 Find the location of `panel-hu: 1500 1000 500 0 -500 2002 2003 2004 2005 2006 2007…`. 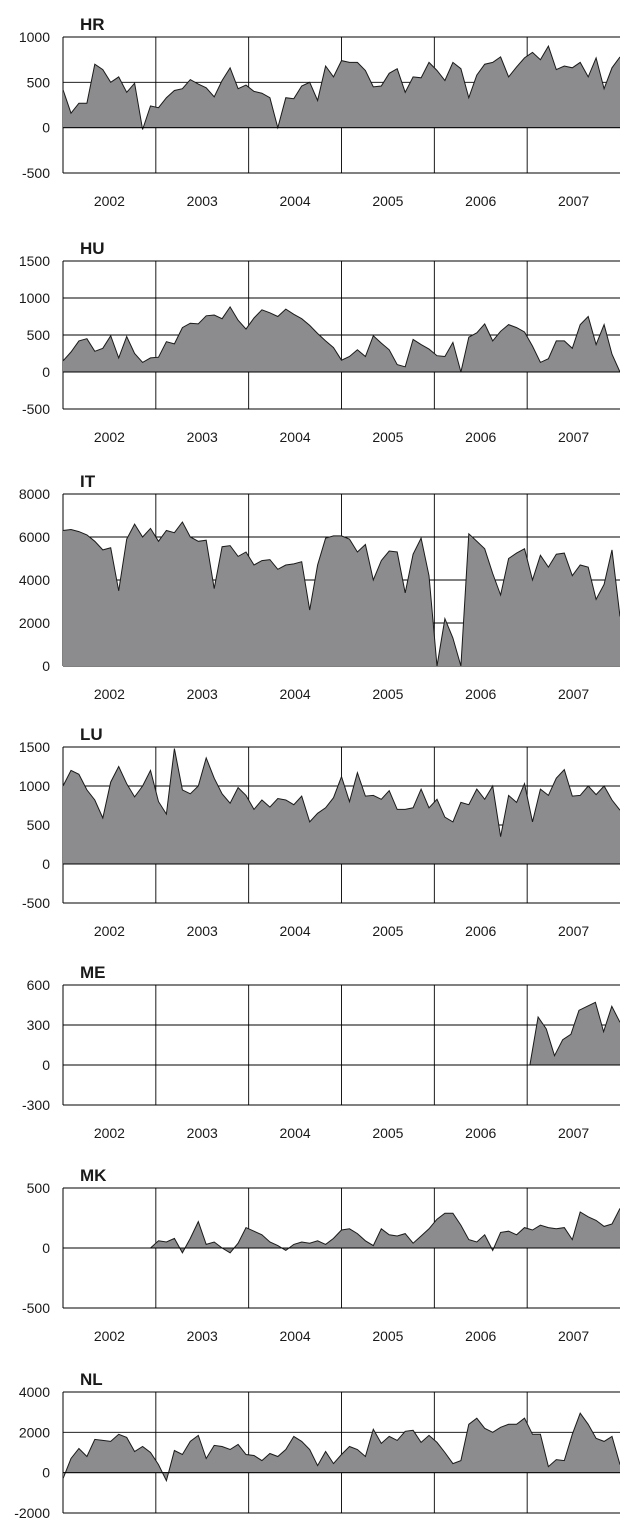

panel-hu: 1500 1000 500 0 -500 2002 2003 2004 2005 2006 2007… is located at coordinates (319, 342).